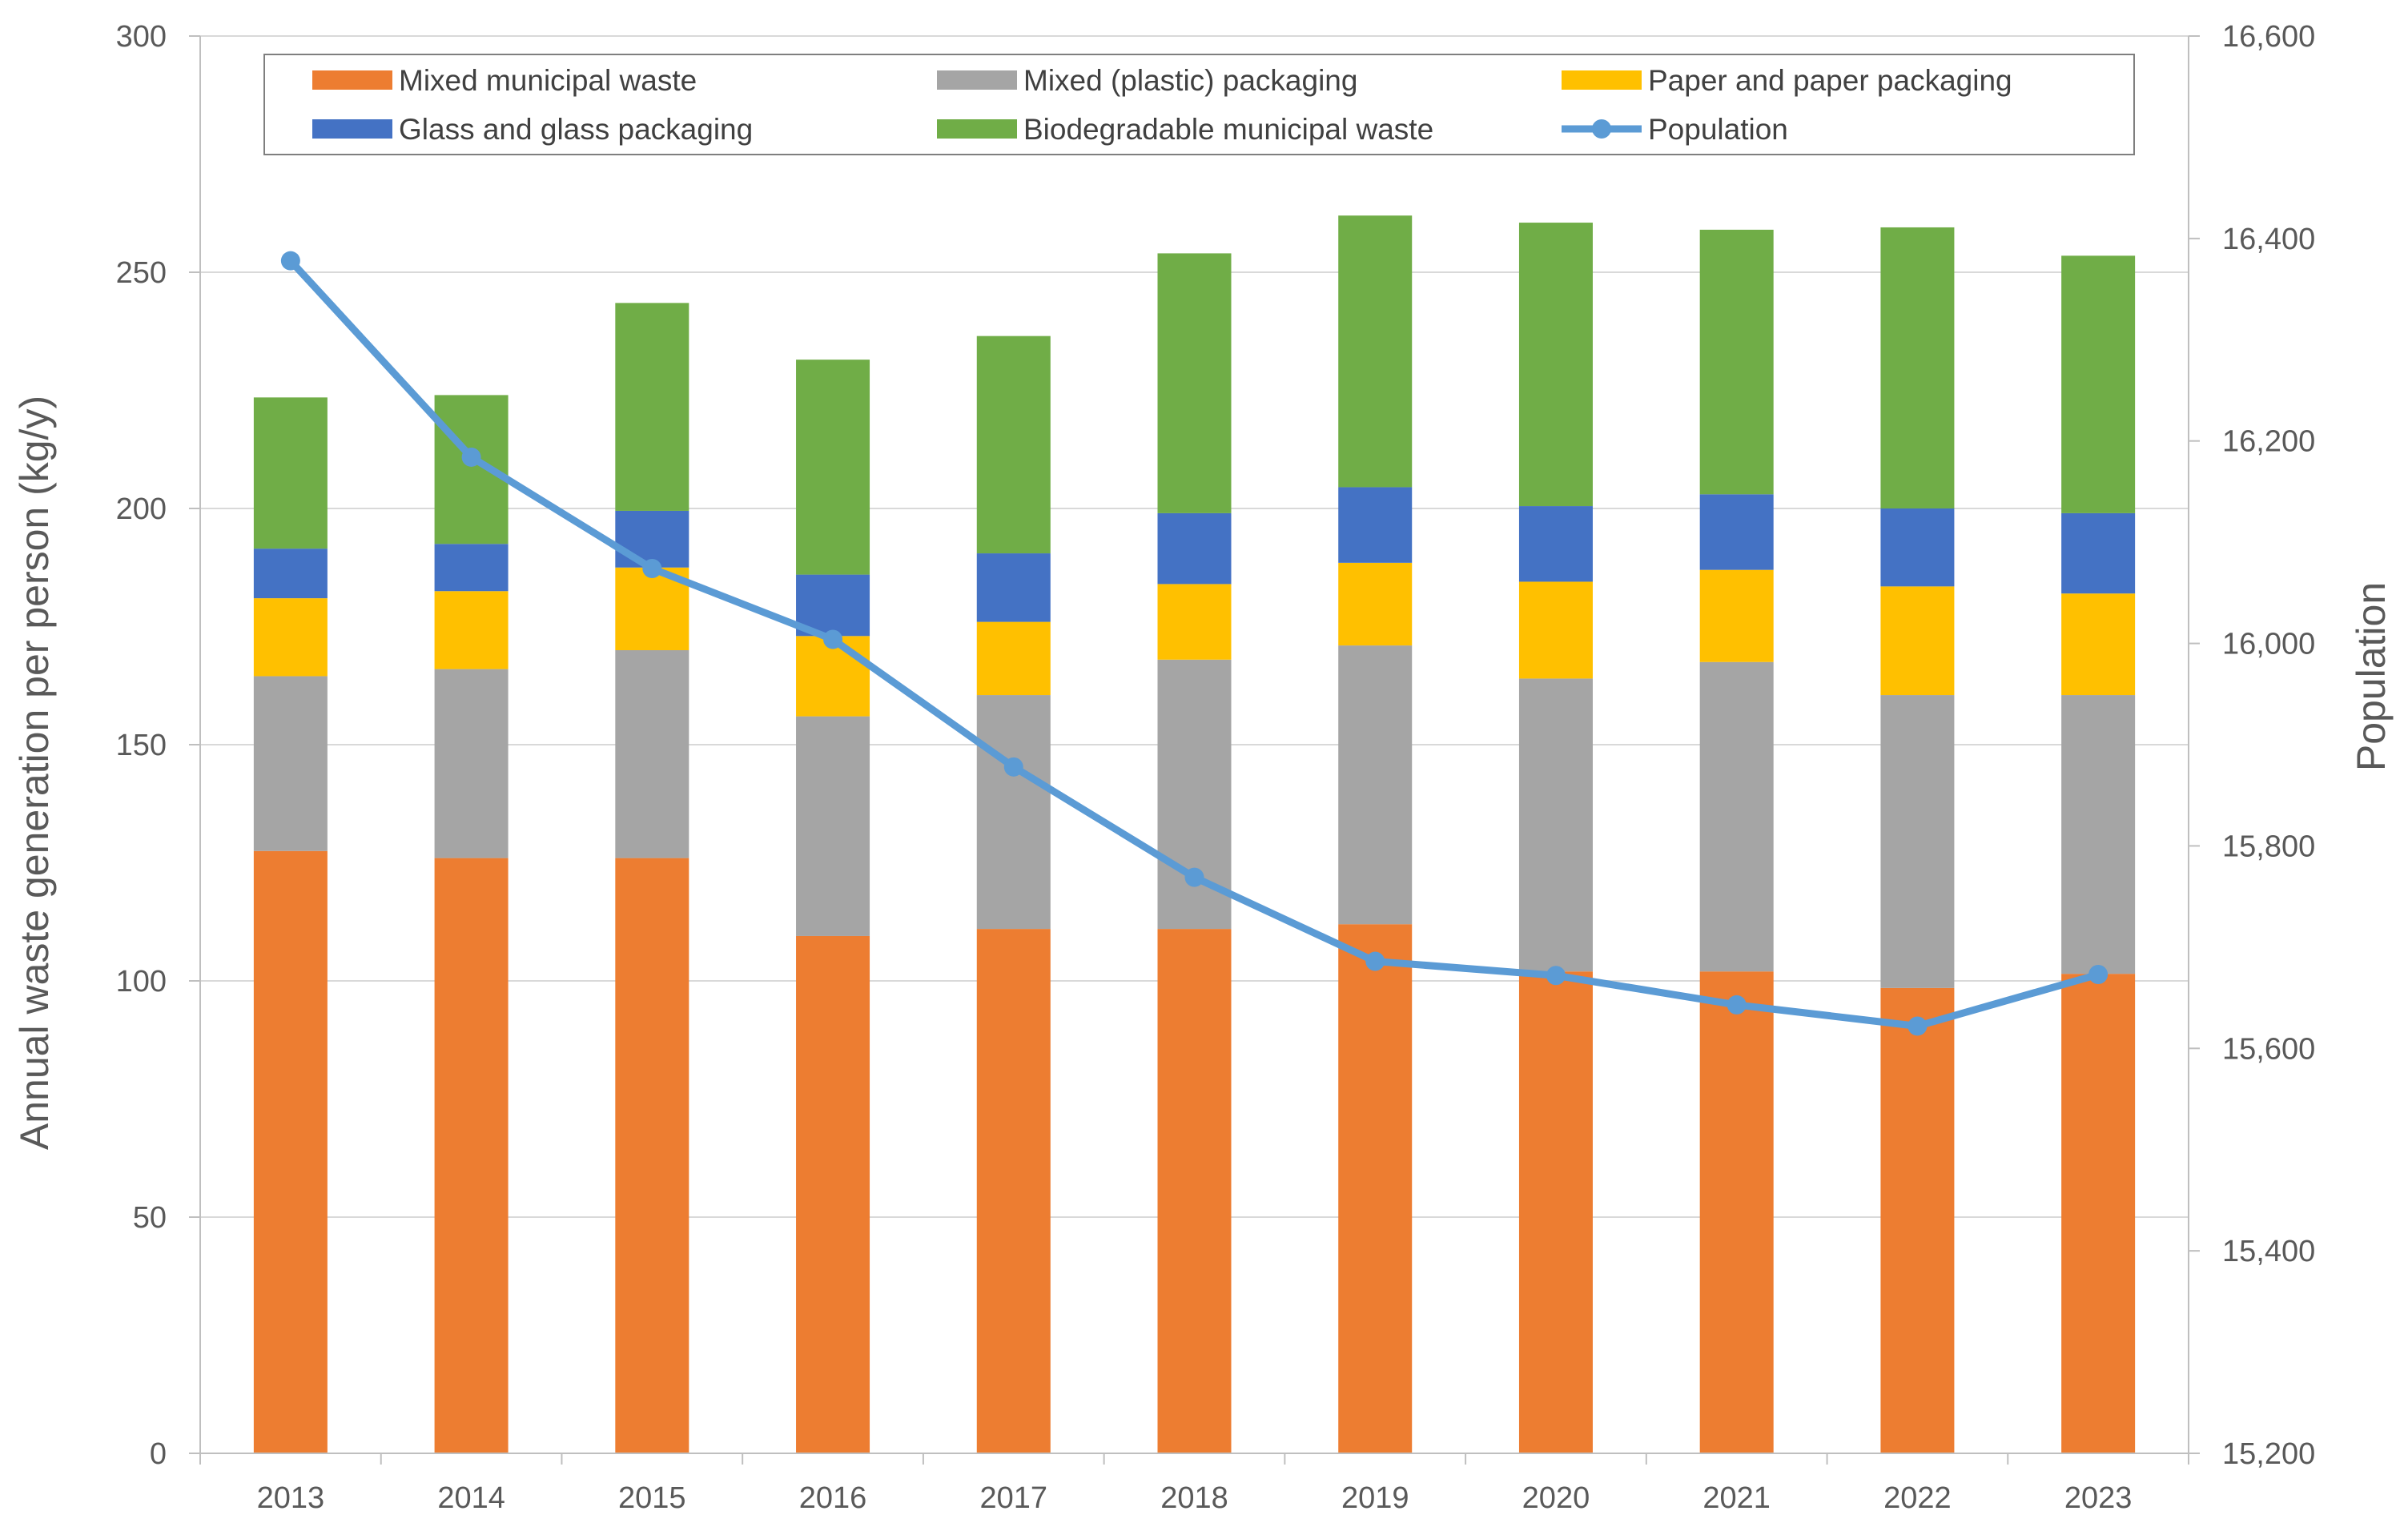 This screenshot has height=1539, width=2408. What do you see at coordinates (1918, 1498) in the screenshot?
I see `x-tick-label: 2022` at bounding box center [1918, 1498].